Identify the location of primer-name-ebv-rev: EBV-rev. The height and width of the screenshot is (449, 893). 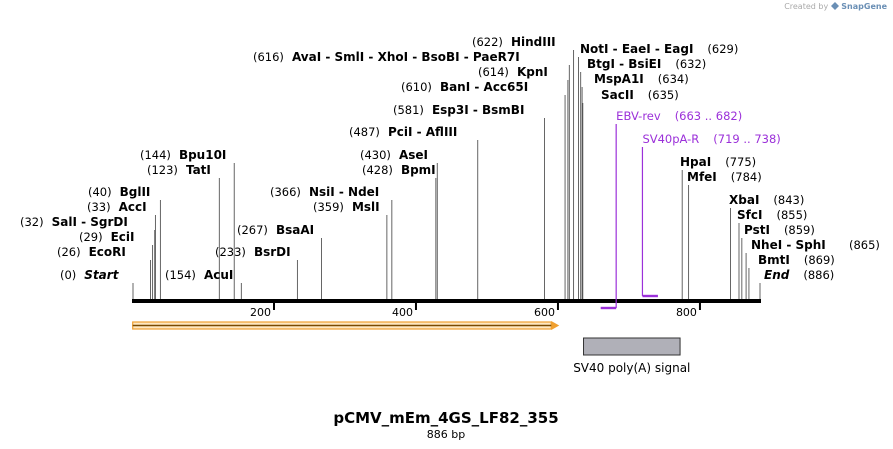
(638, 116).